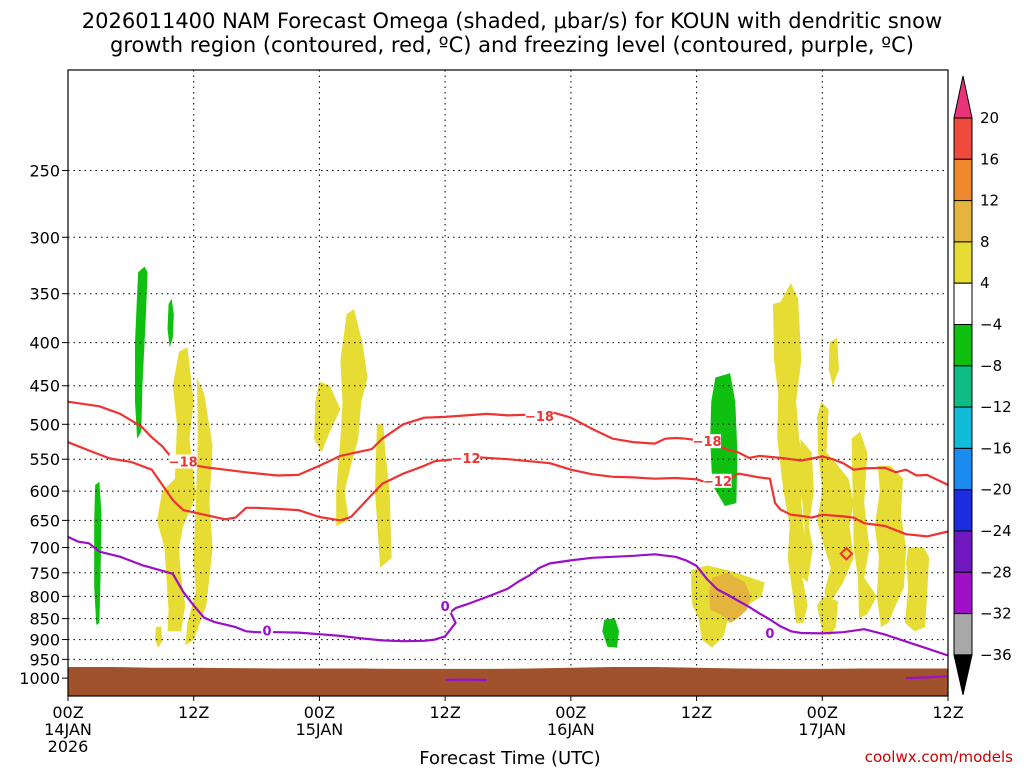 The width and height of the screenshot is (1024, 768). I want to click on x-tick-label: 00Z, so click(822, 712).